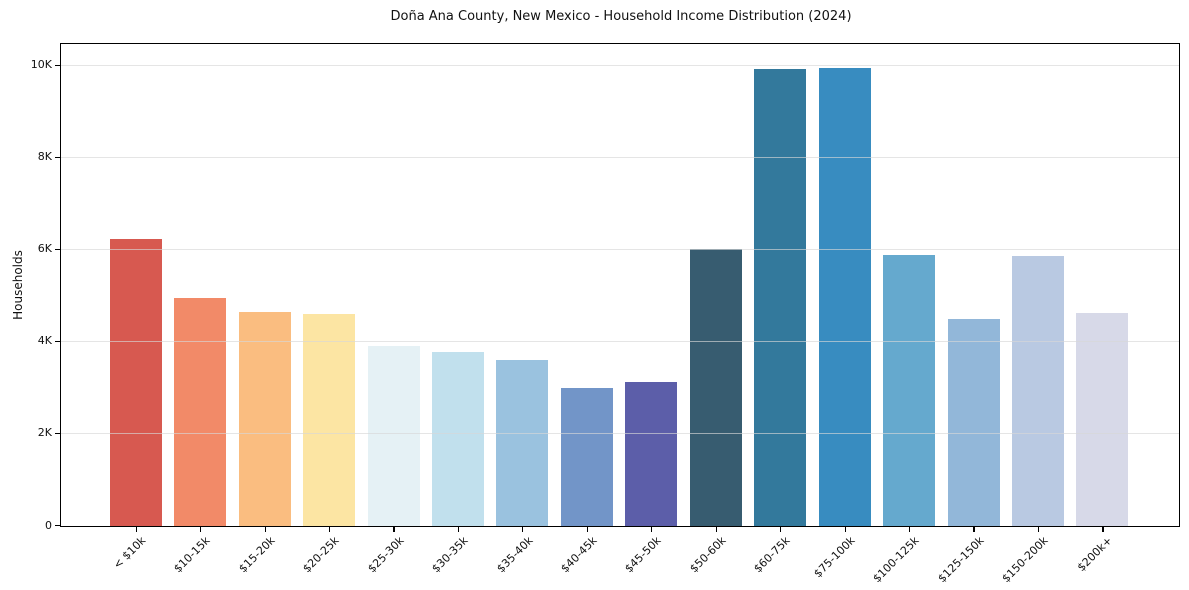 This screenshot has height=590, width=1189. What do you see at coordinates (961, 560) in the screenshot?
I see `x-tick-label: $125-150k` at bounding box center [961, 560].